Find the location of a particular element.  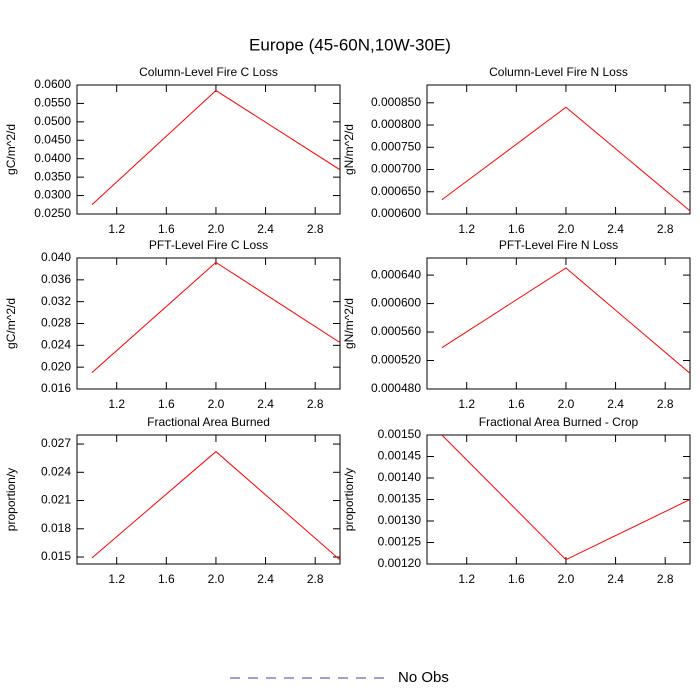

y-tick-label: 0.027 is located at coordinates (56, 443).